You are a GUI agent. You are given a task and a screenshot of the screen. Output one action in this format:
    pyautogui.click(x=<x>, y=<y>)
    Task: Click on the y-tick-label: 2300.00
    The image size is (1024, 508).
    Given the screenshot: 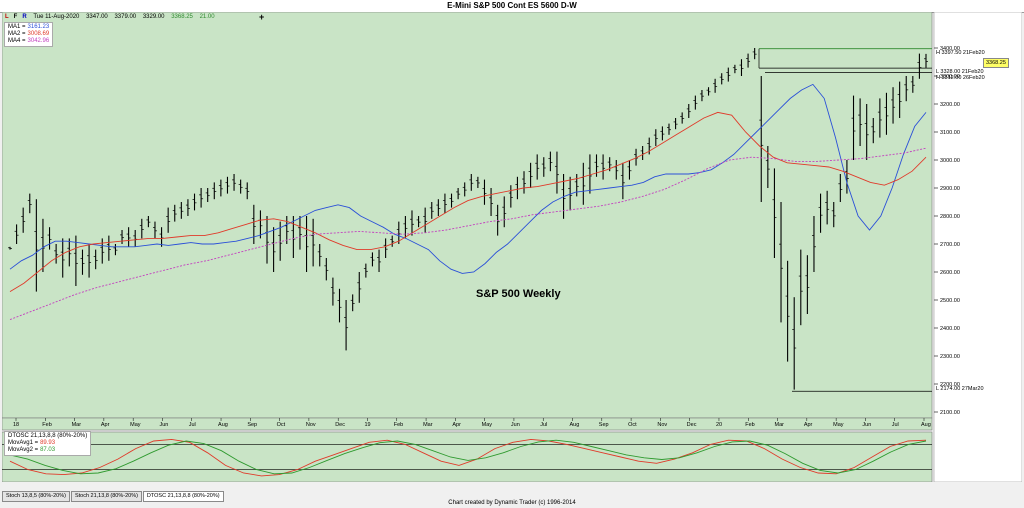 What is the action you would take?
    pyautogui.click(x=950, y=357)
    